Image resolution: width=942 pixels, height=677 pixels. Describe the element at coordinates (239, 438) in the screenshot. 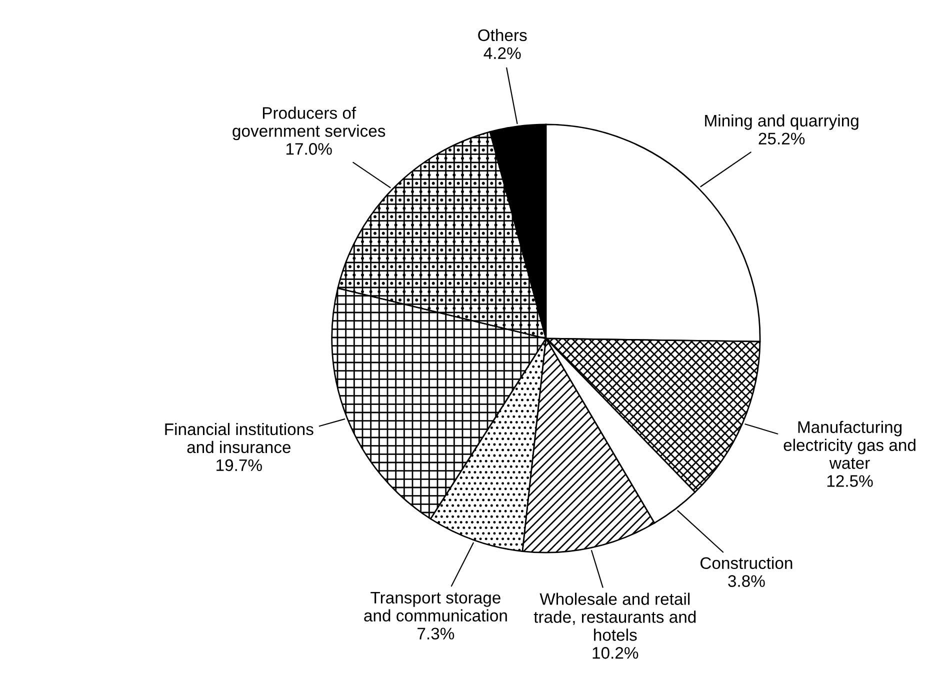

I see `slice-label: Financial institutions and insurance` at that location.